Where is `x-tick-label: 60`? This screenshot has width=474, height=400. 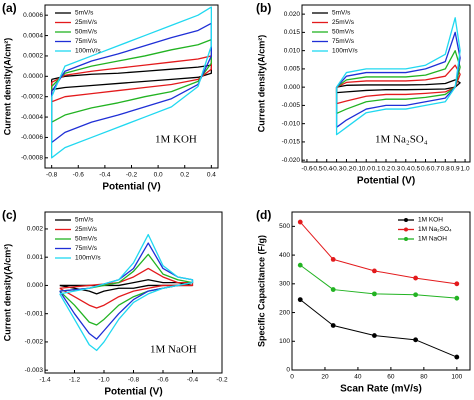
x-tick-label: 60 is located at coordinates (391, 377).